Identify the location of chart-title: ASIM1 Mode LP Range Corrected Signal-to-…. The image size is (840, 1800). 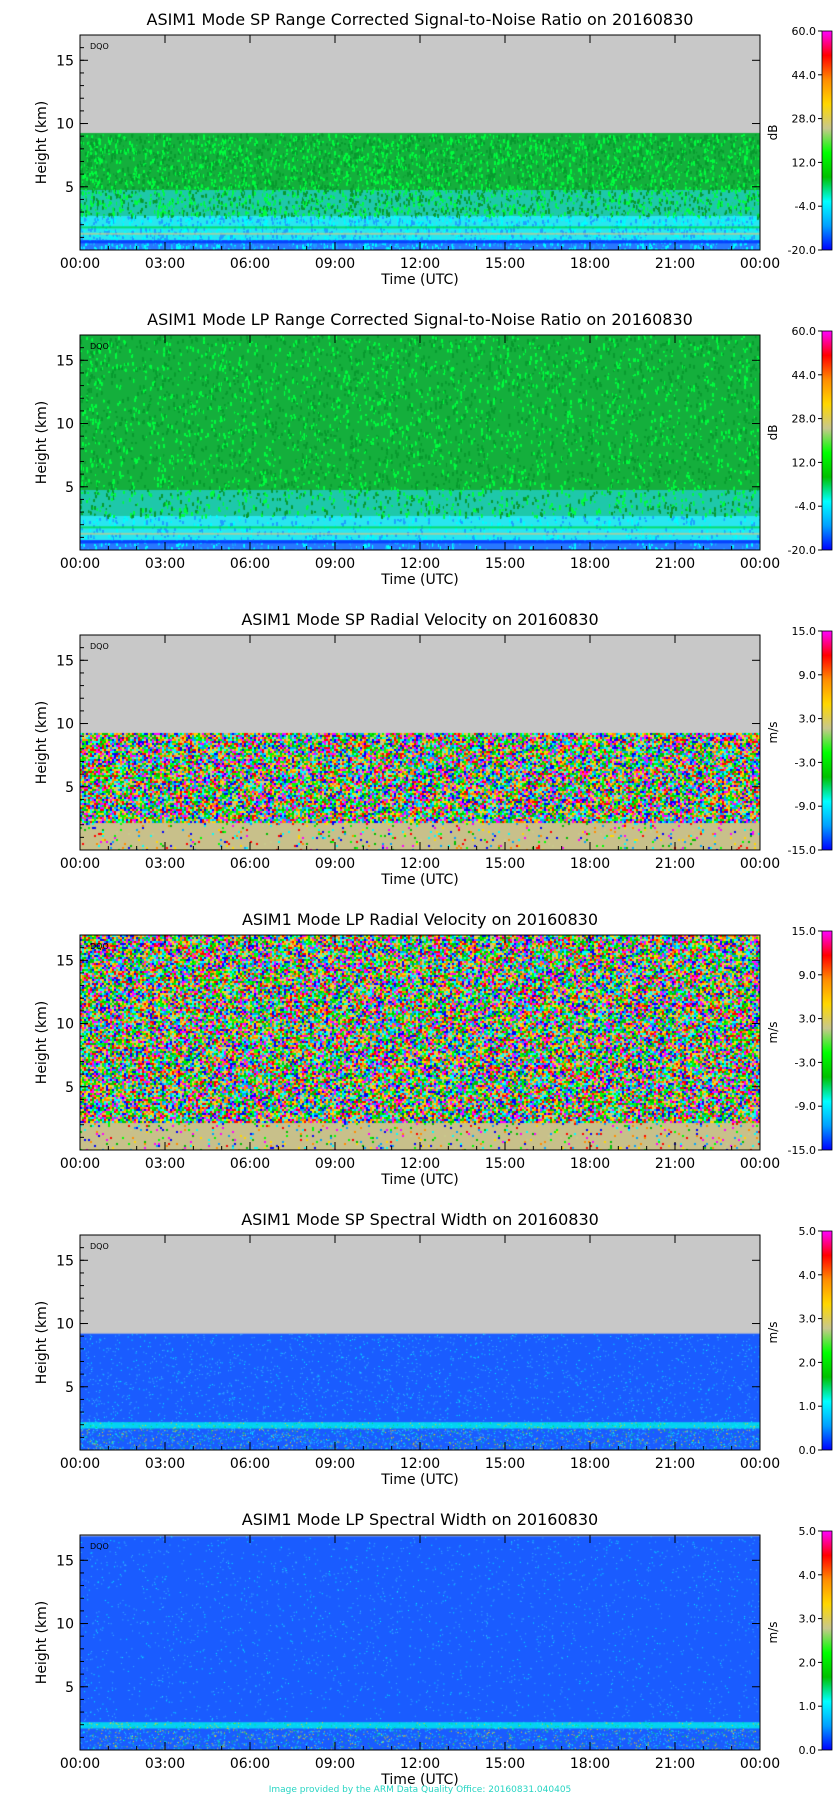
(420, 319).